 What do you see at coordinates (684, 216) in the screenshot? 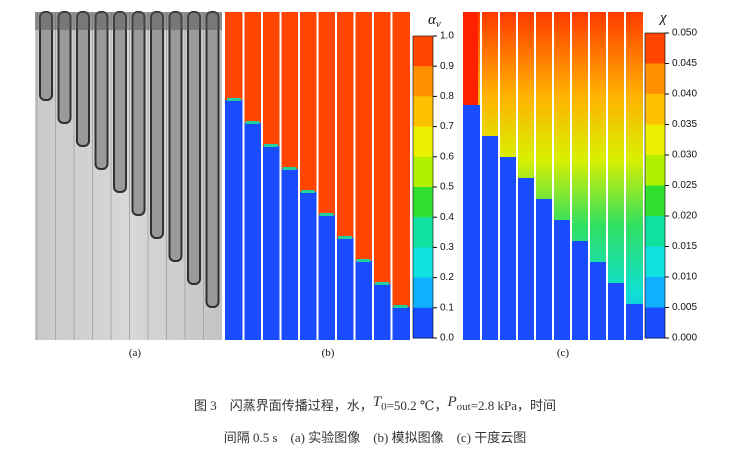
I see `colorbar-label: 0.020` at bounding box center [684, 216].